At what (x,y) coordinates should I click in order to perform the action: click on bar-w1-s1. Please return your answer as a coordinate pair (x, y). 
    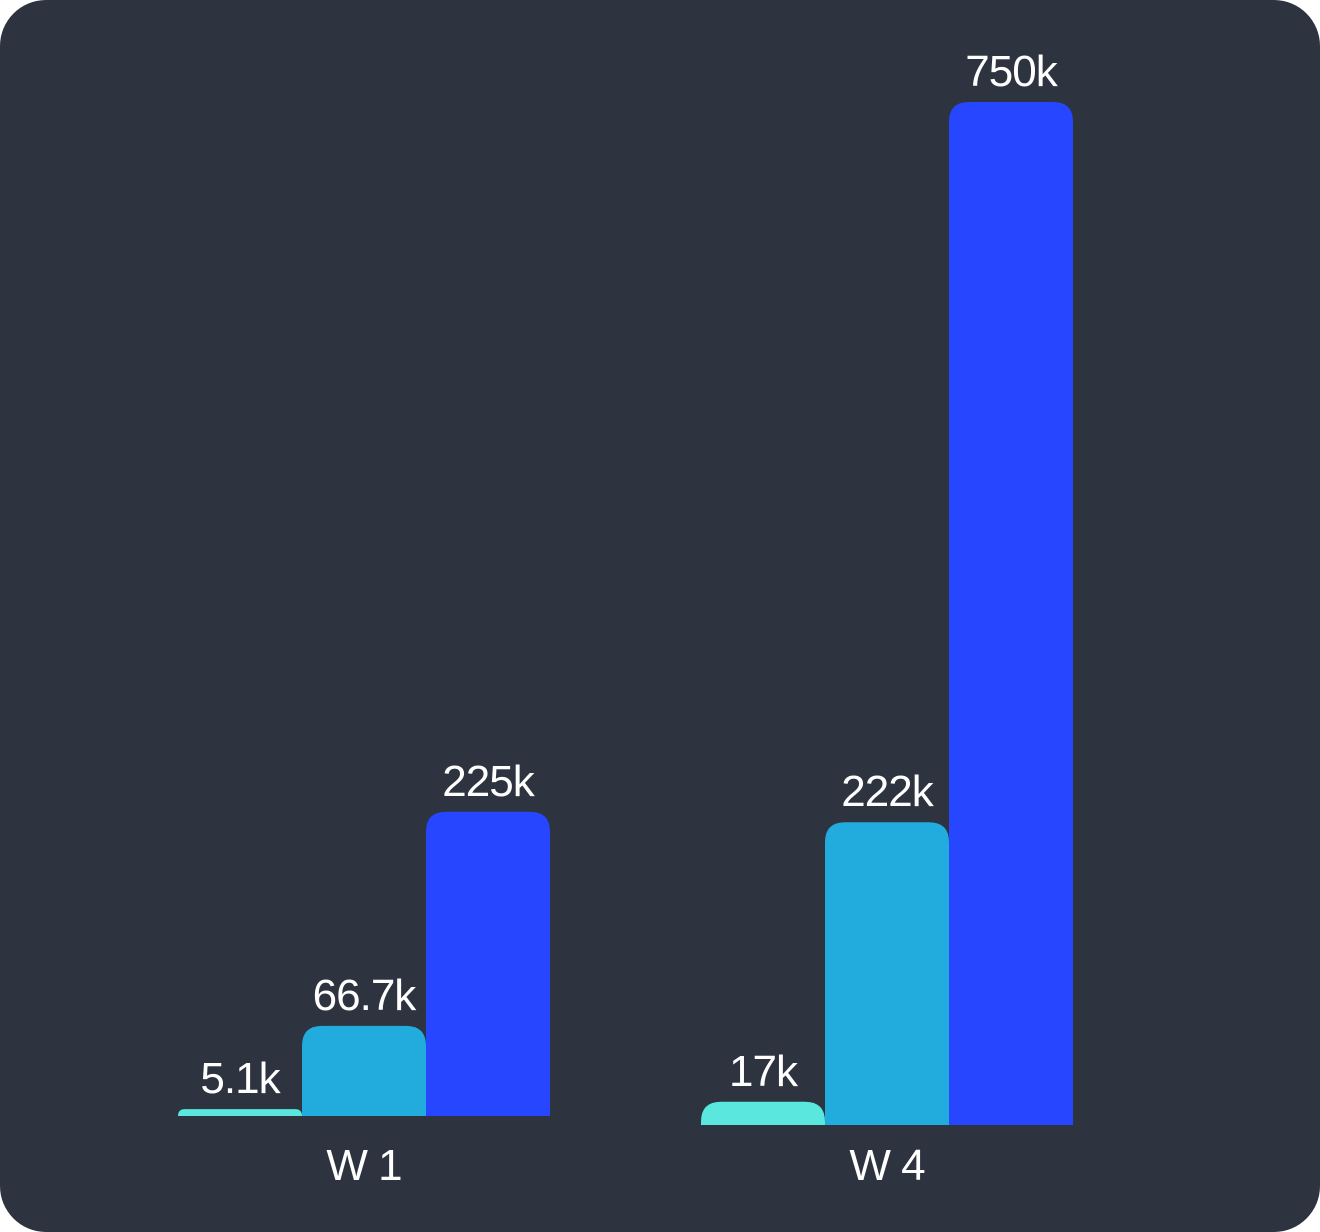
    Looking at the image, I should click on (240, 1112).